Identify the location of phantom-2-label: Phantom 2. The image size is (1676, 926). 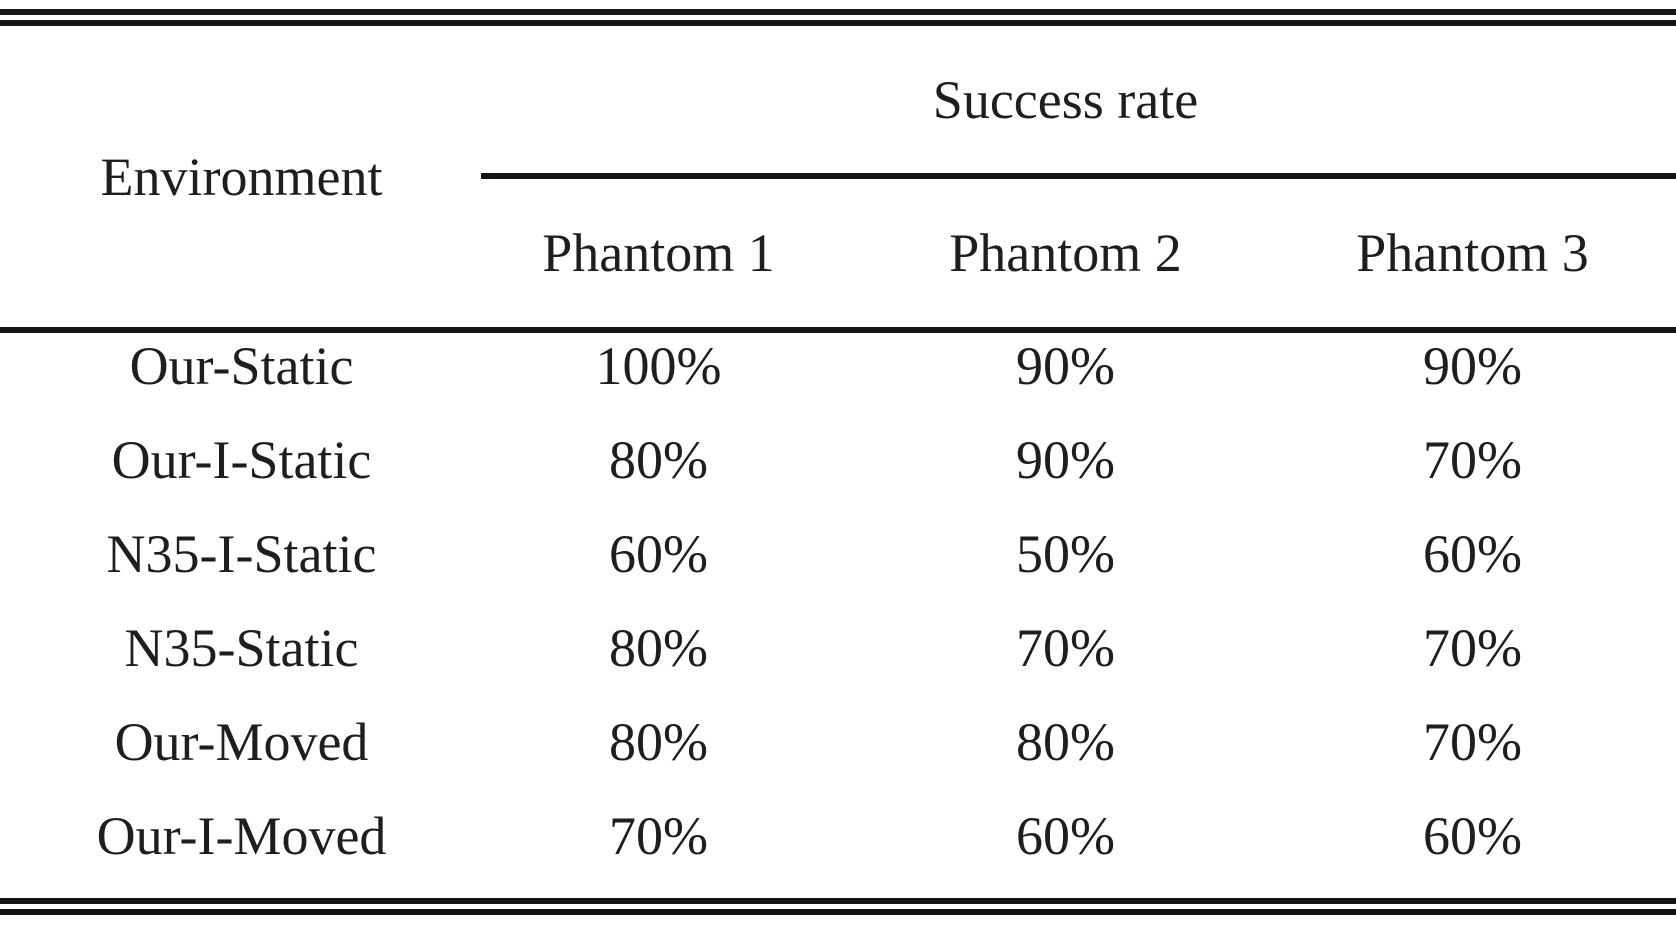
(1065, 253).